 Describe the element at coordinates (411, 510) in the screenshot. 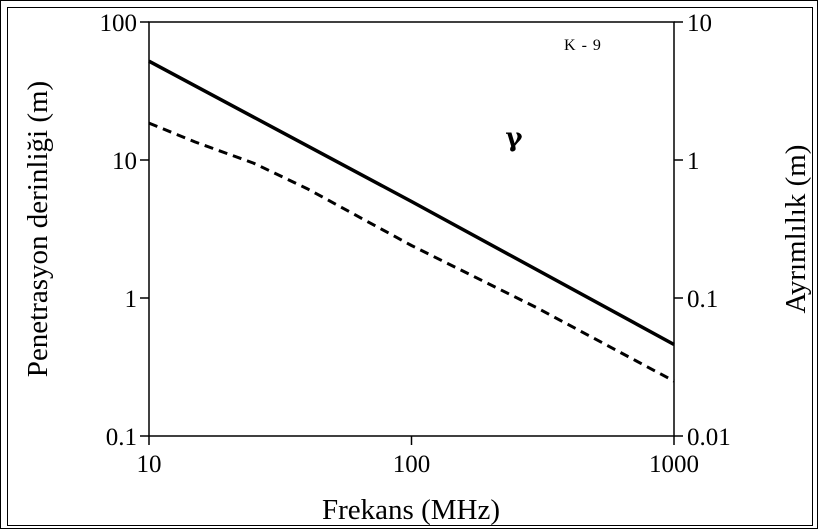

I see `x-axis-title: Frekans (MHz)` at that location.